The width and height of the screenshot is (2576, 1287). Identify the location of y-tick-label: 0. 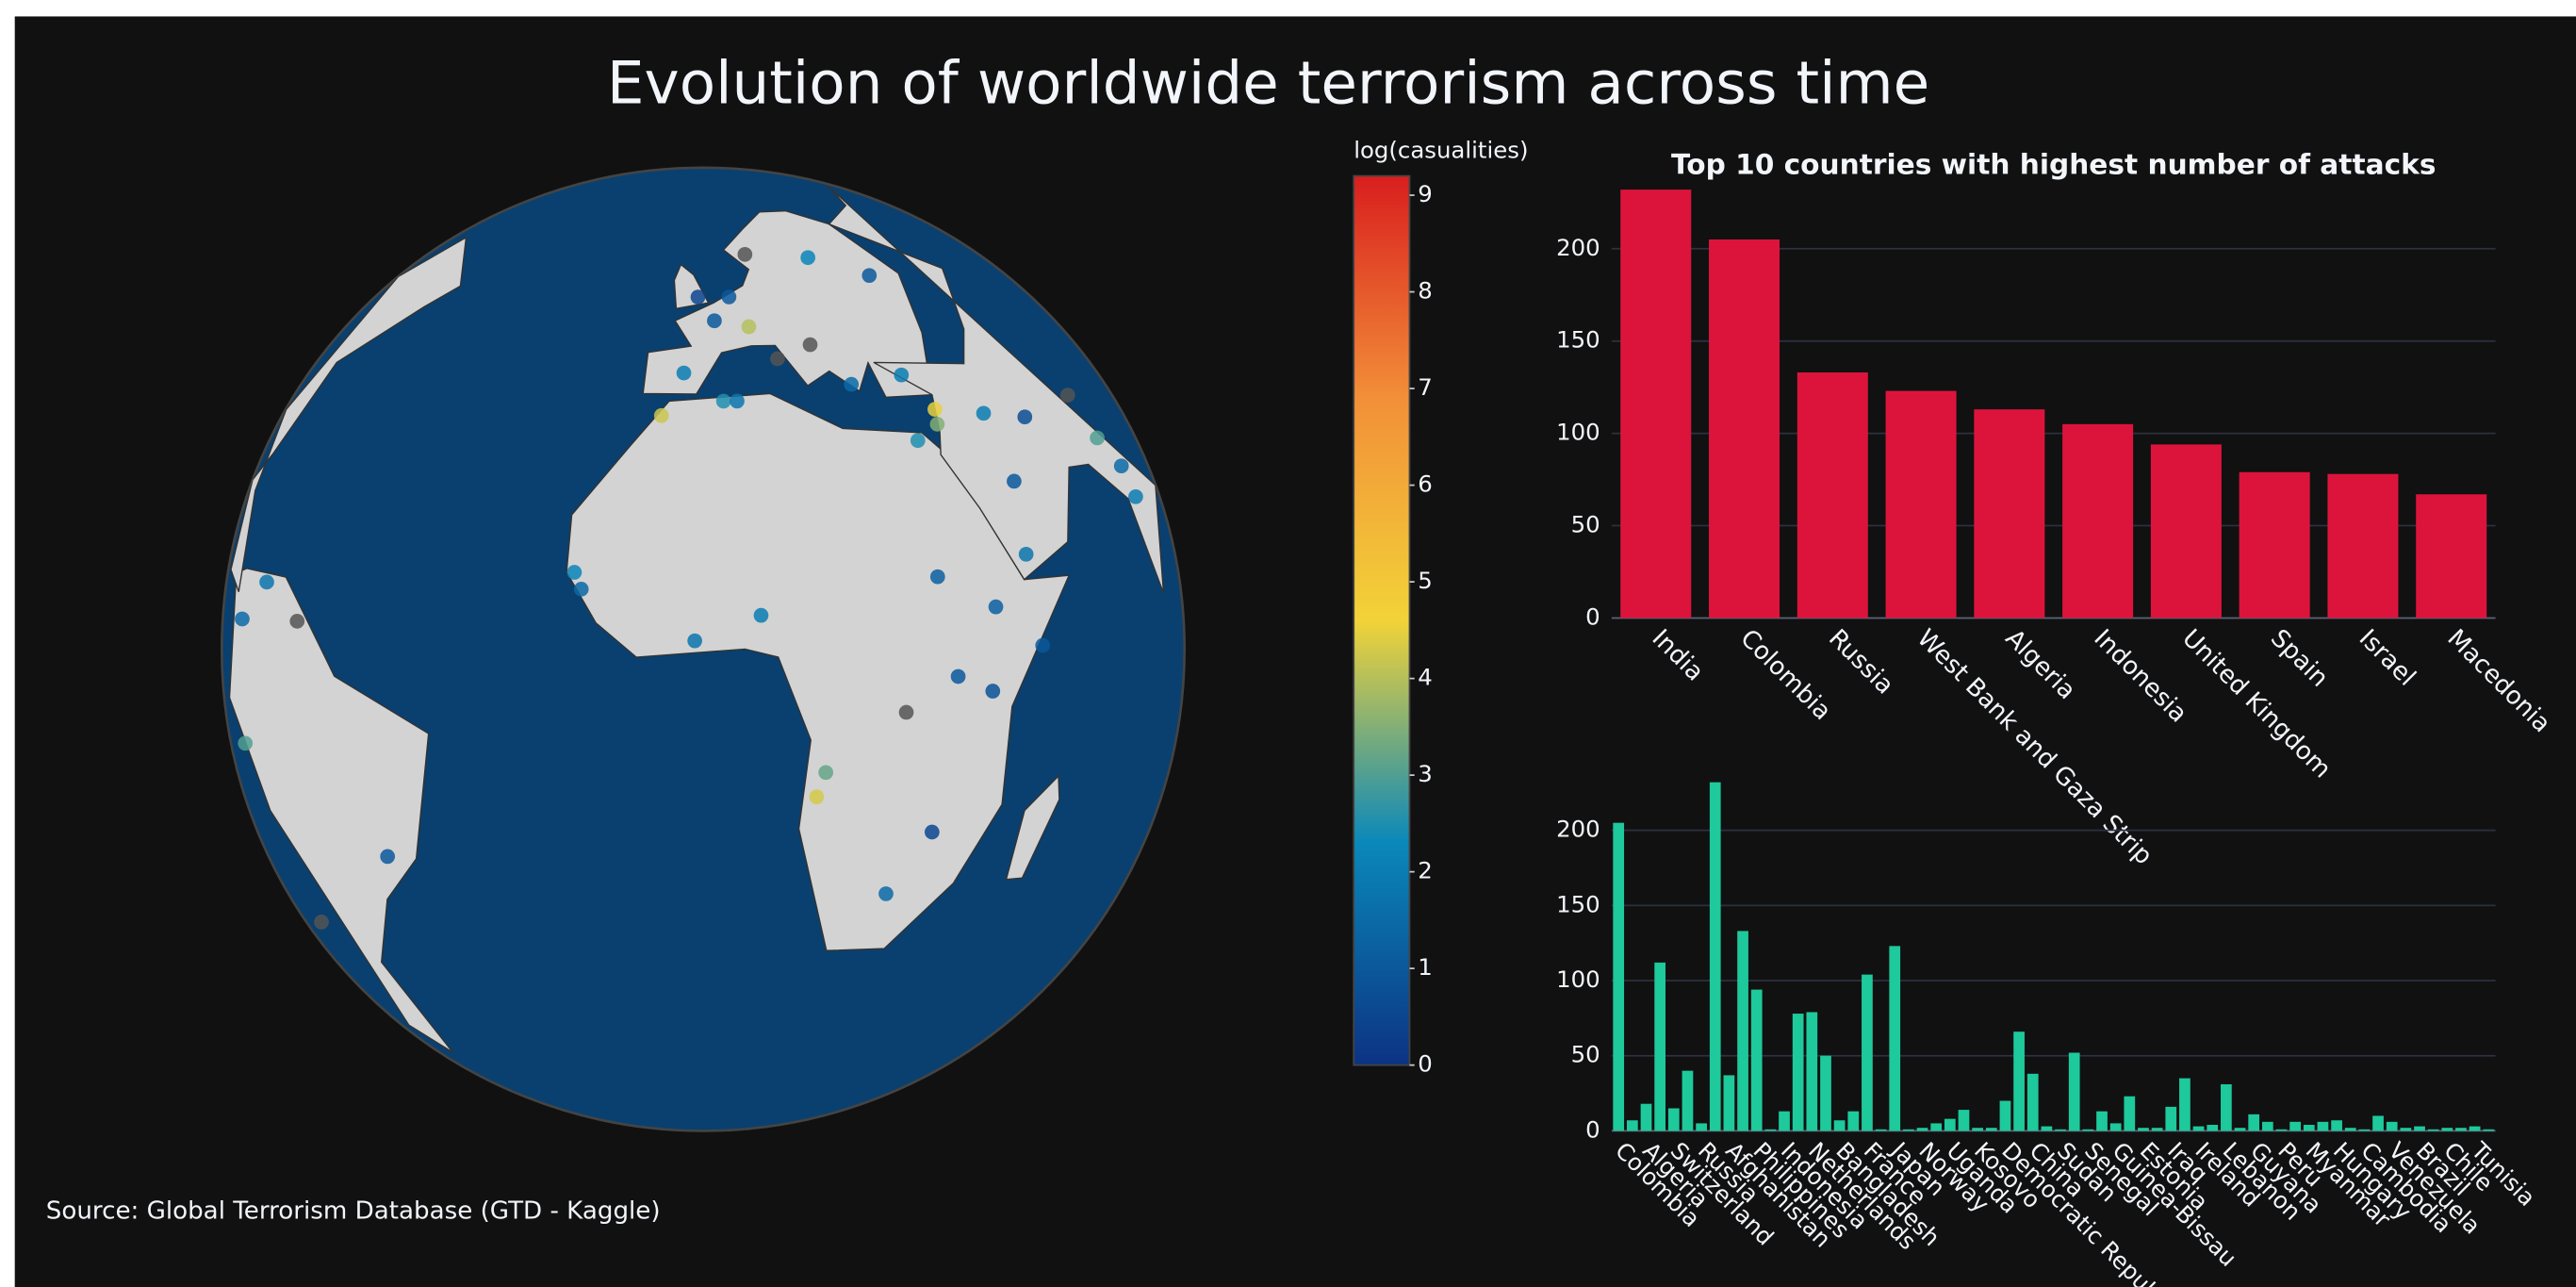
(1592, 616).